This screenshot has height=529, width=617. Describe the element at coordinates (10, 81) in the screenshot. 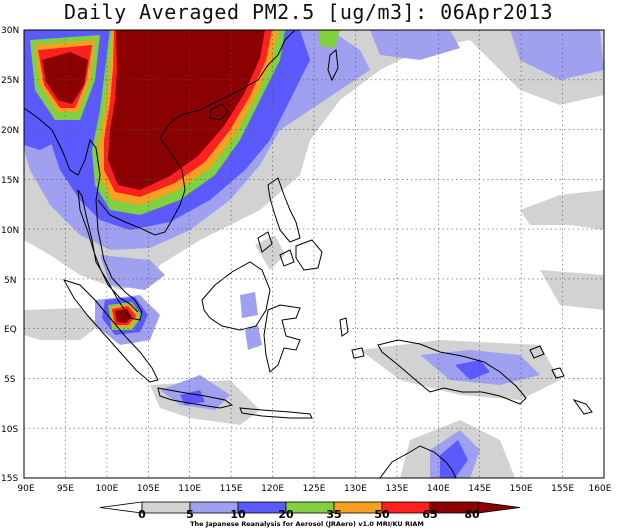

I see `lat-label: 25N` at that location.